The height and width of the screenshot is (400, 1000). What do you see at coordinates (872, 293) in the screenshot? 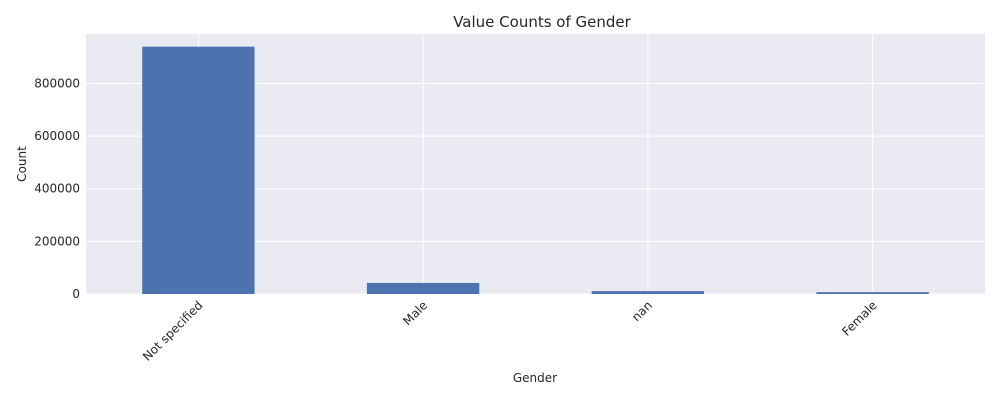
I see `bar-female` at bounding box center [872, 293].